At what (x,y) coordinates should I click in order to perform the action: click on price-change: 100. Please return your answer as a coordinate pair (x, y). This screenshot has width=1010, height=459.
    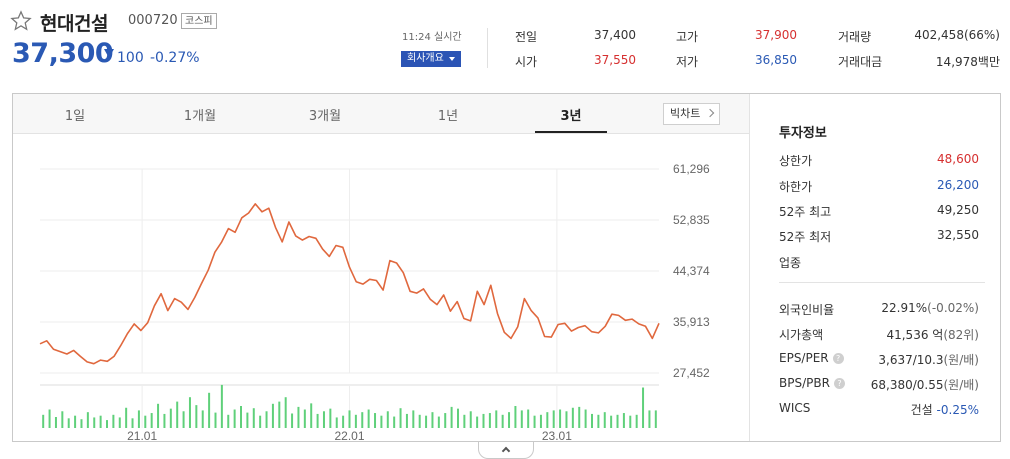
    Looking at the image, I should click on (130, 58).